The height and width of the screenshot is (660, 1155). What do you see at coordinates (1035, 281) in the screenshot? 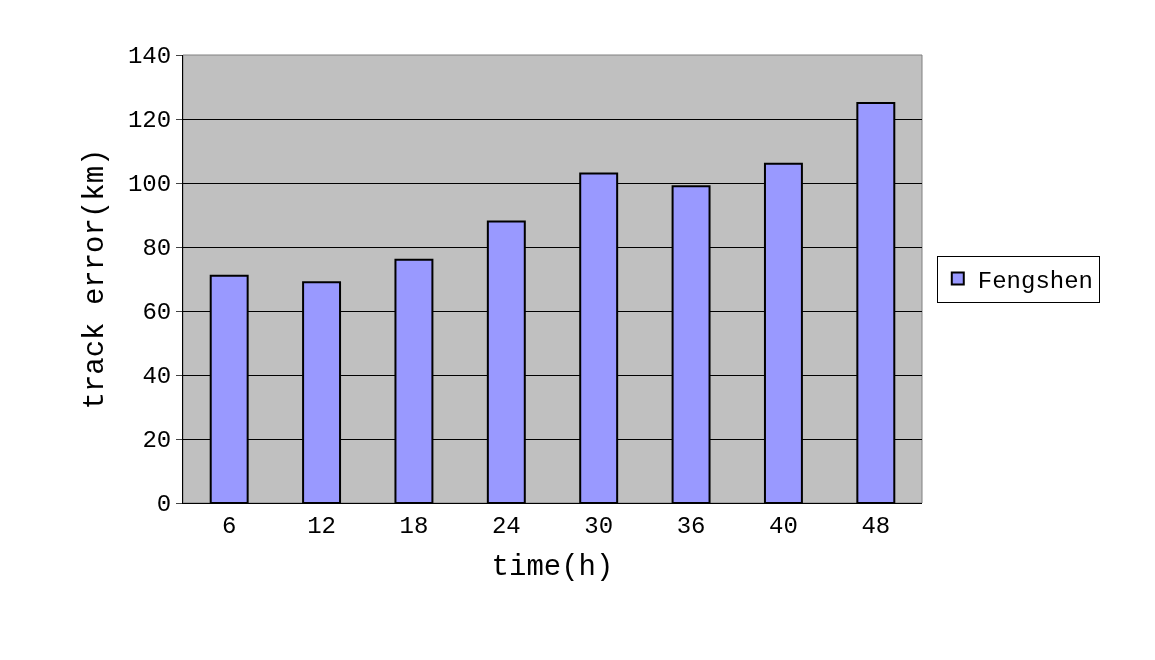
I see `legend-label: Fengshen` at bounding box center [1035, 281].